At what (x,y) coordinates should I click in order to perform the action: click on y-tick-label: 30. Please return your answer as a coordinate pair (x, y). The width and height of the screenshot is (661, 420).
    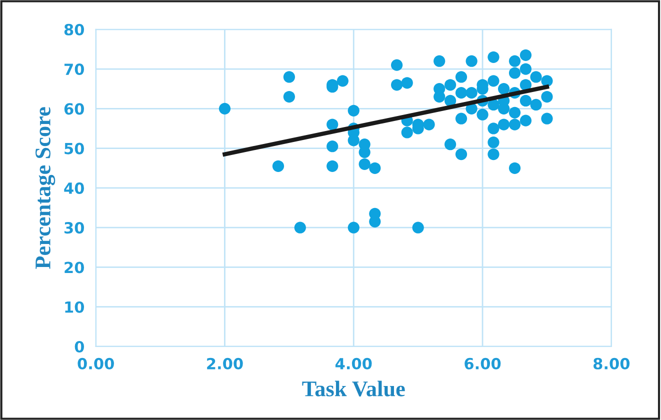
    Looking at the image, I should click on (74, 228).